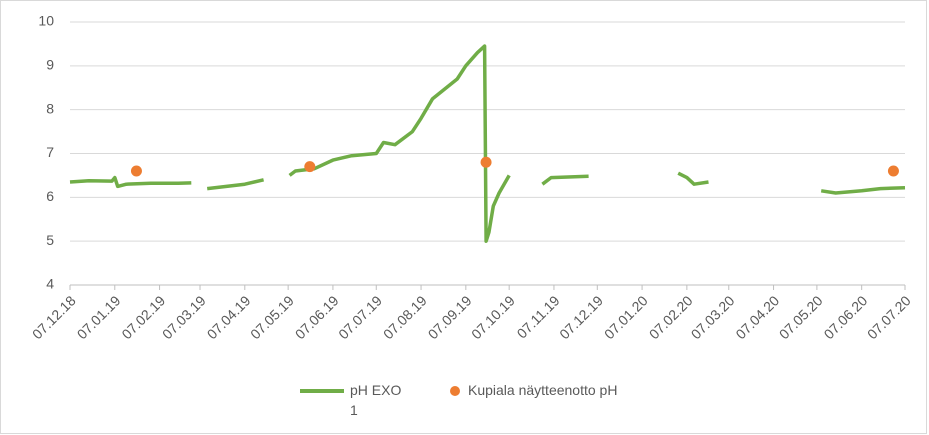 The height and width of the screenshot is (435, 929). Describe the element at coordinates (889, 317) in the screenshot. I see `x-tick-label: 07.07.20` at that location.